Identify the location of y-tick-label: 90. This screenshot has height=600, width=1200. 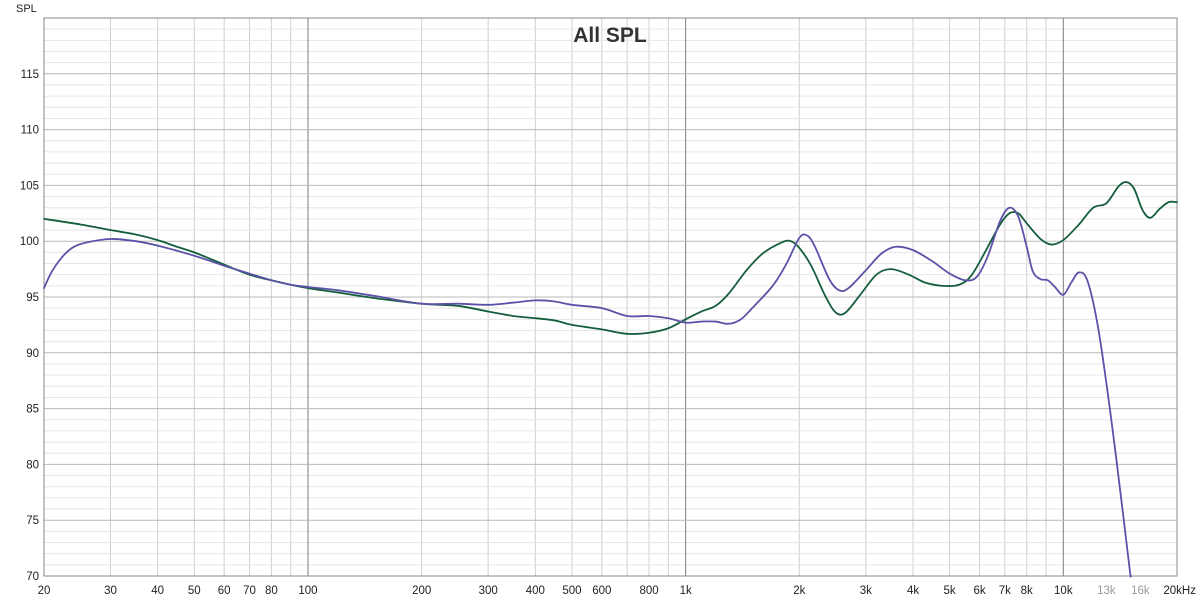
(32, 354).